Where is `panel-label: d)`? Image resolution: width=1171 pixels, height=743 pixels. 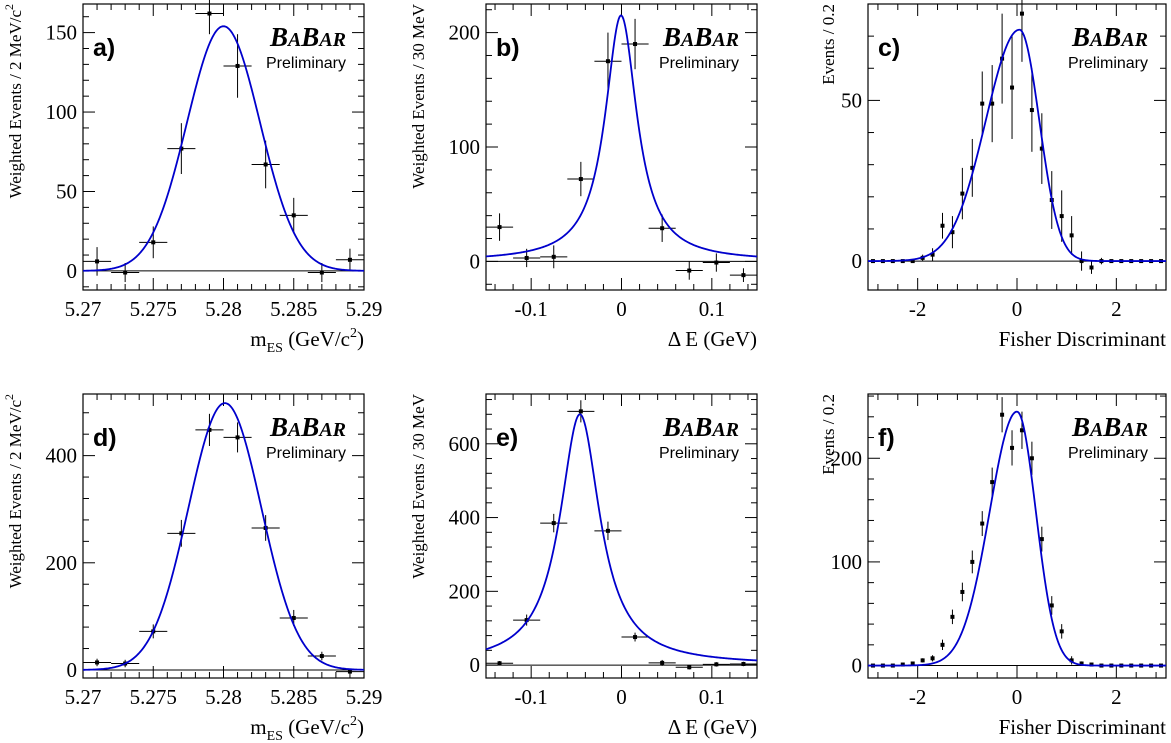
panel-label: d) is located at coordinates (105, 438).